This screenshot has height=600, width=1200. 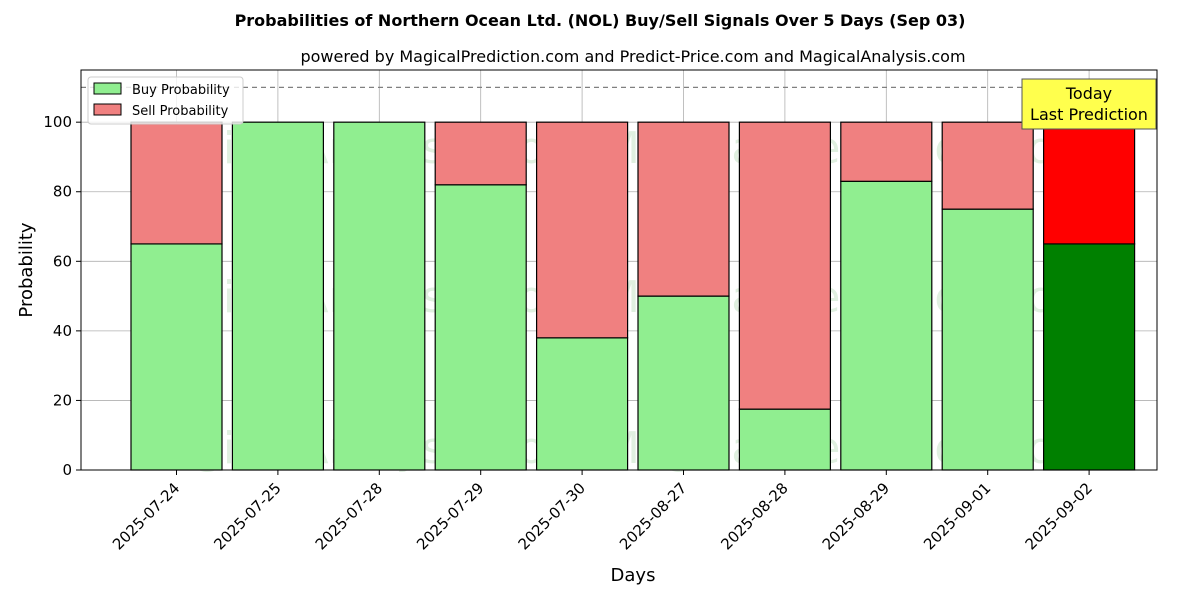 I want to click on x-axis-label: Days, so click(x=633, y=575).